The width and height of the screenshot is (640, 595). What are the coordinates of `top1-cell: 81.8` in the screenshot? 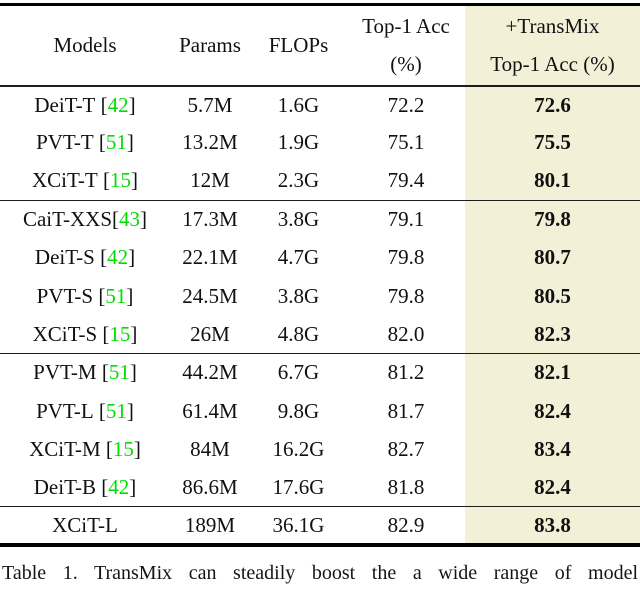 It's located at (406, 486).